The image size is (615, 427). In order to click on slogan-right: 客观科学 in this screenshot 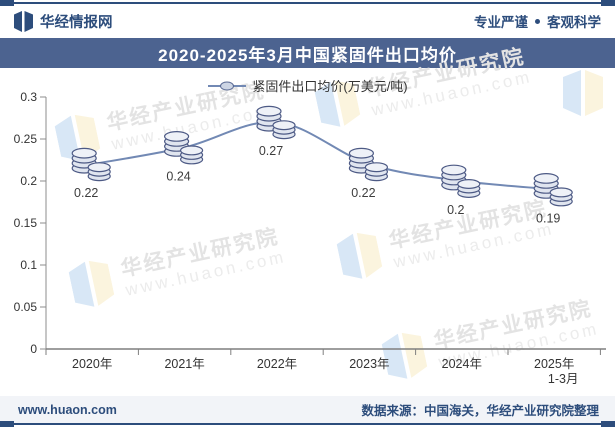, I will do `click(574, 22)`.